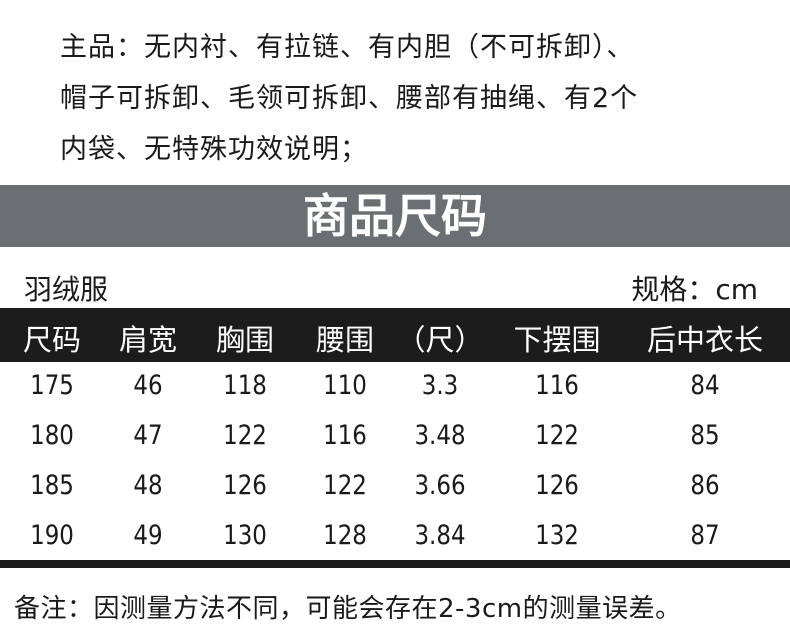 The width and height of the screenshot is (790, 637). I want to click on cell-value: 3.66, so click(440, 485).